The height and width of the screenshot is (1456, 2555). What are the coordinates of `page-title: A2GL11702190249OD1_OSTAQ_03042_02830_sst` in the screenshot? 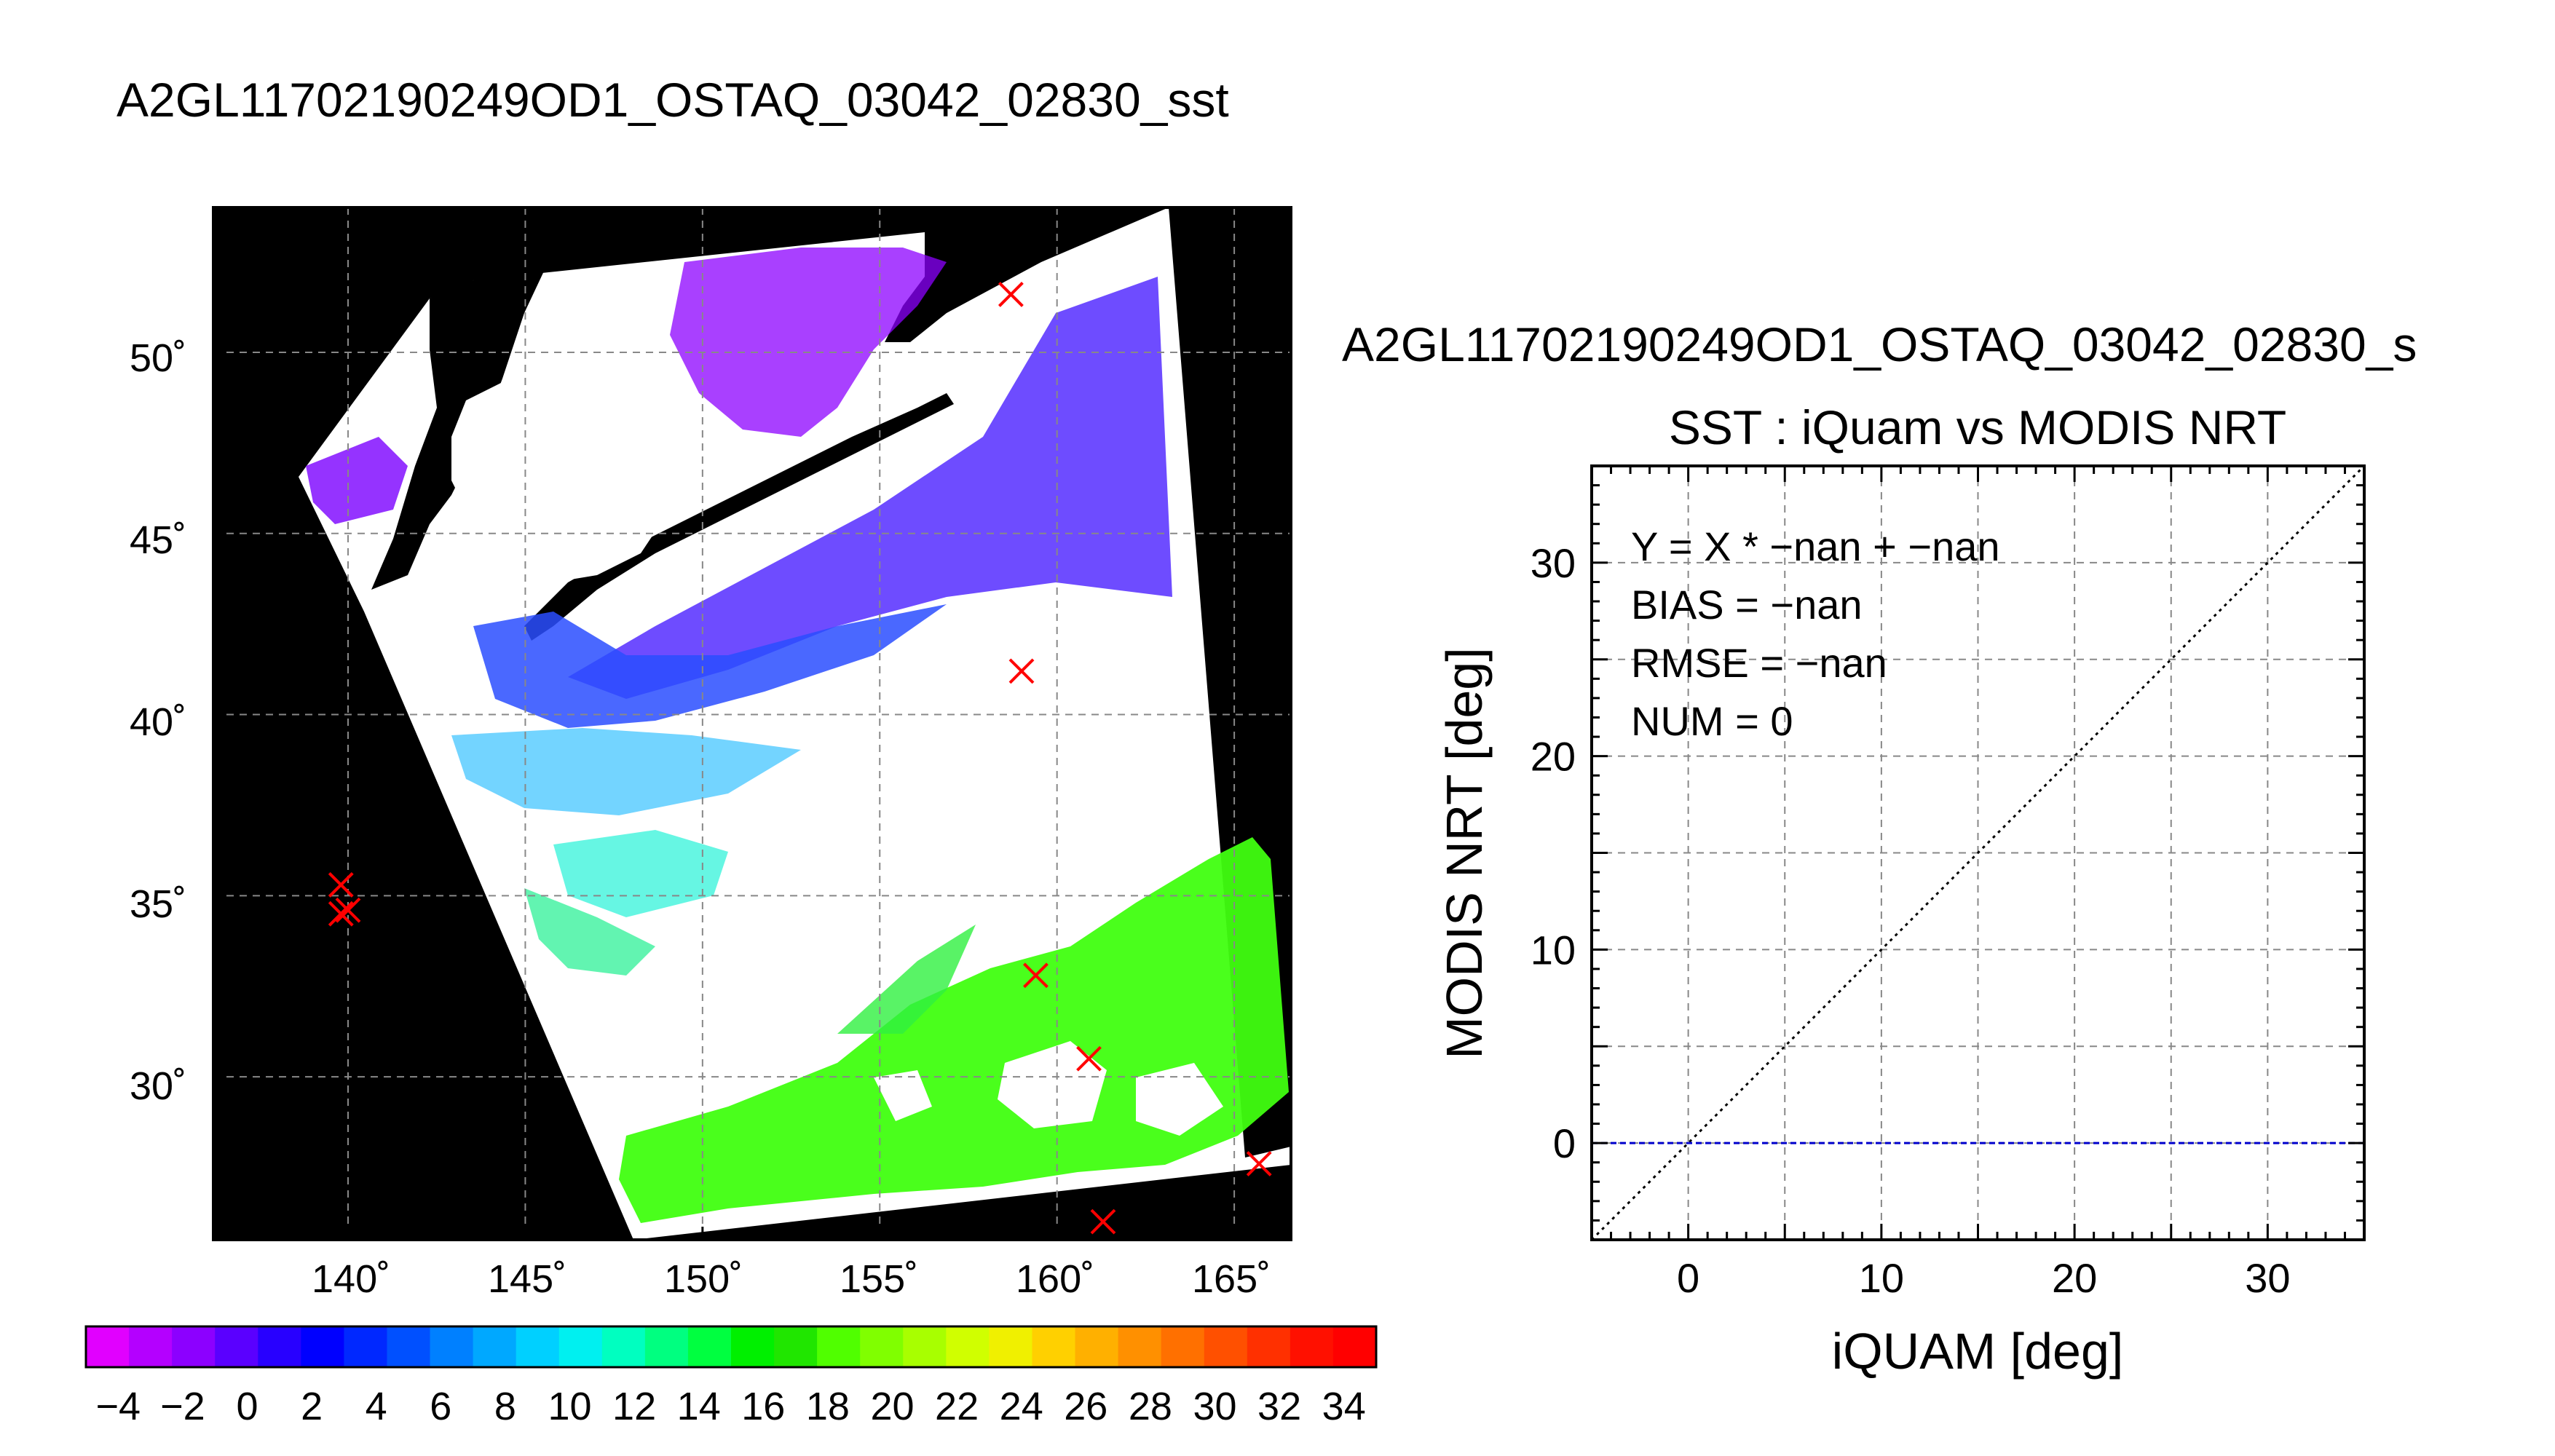 It's located at (673, 100).